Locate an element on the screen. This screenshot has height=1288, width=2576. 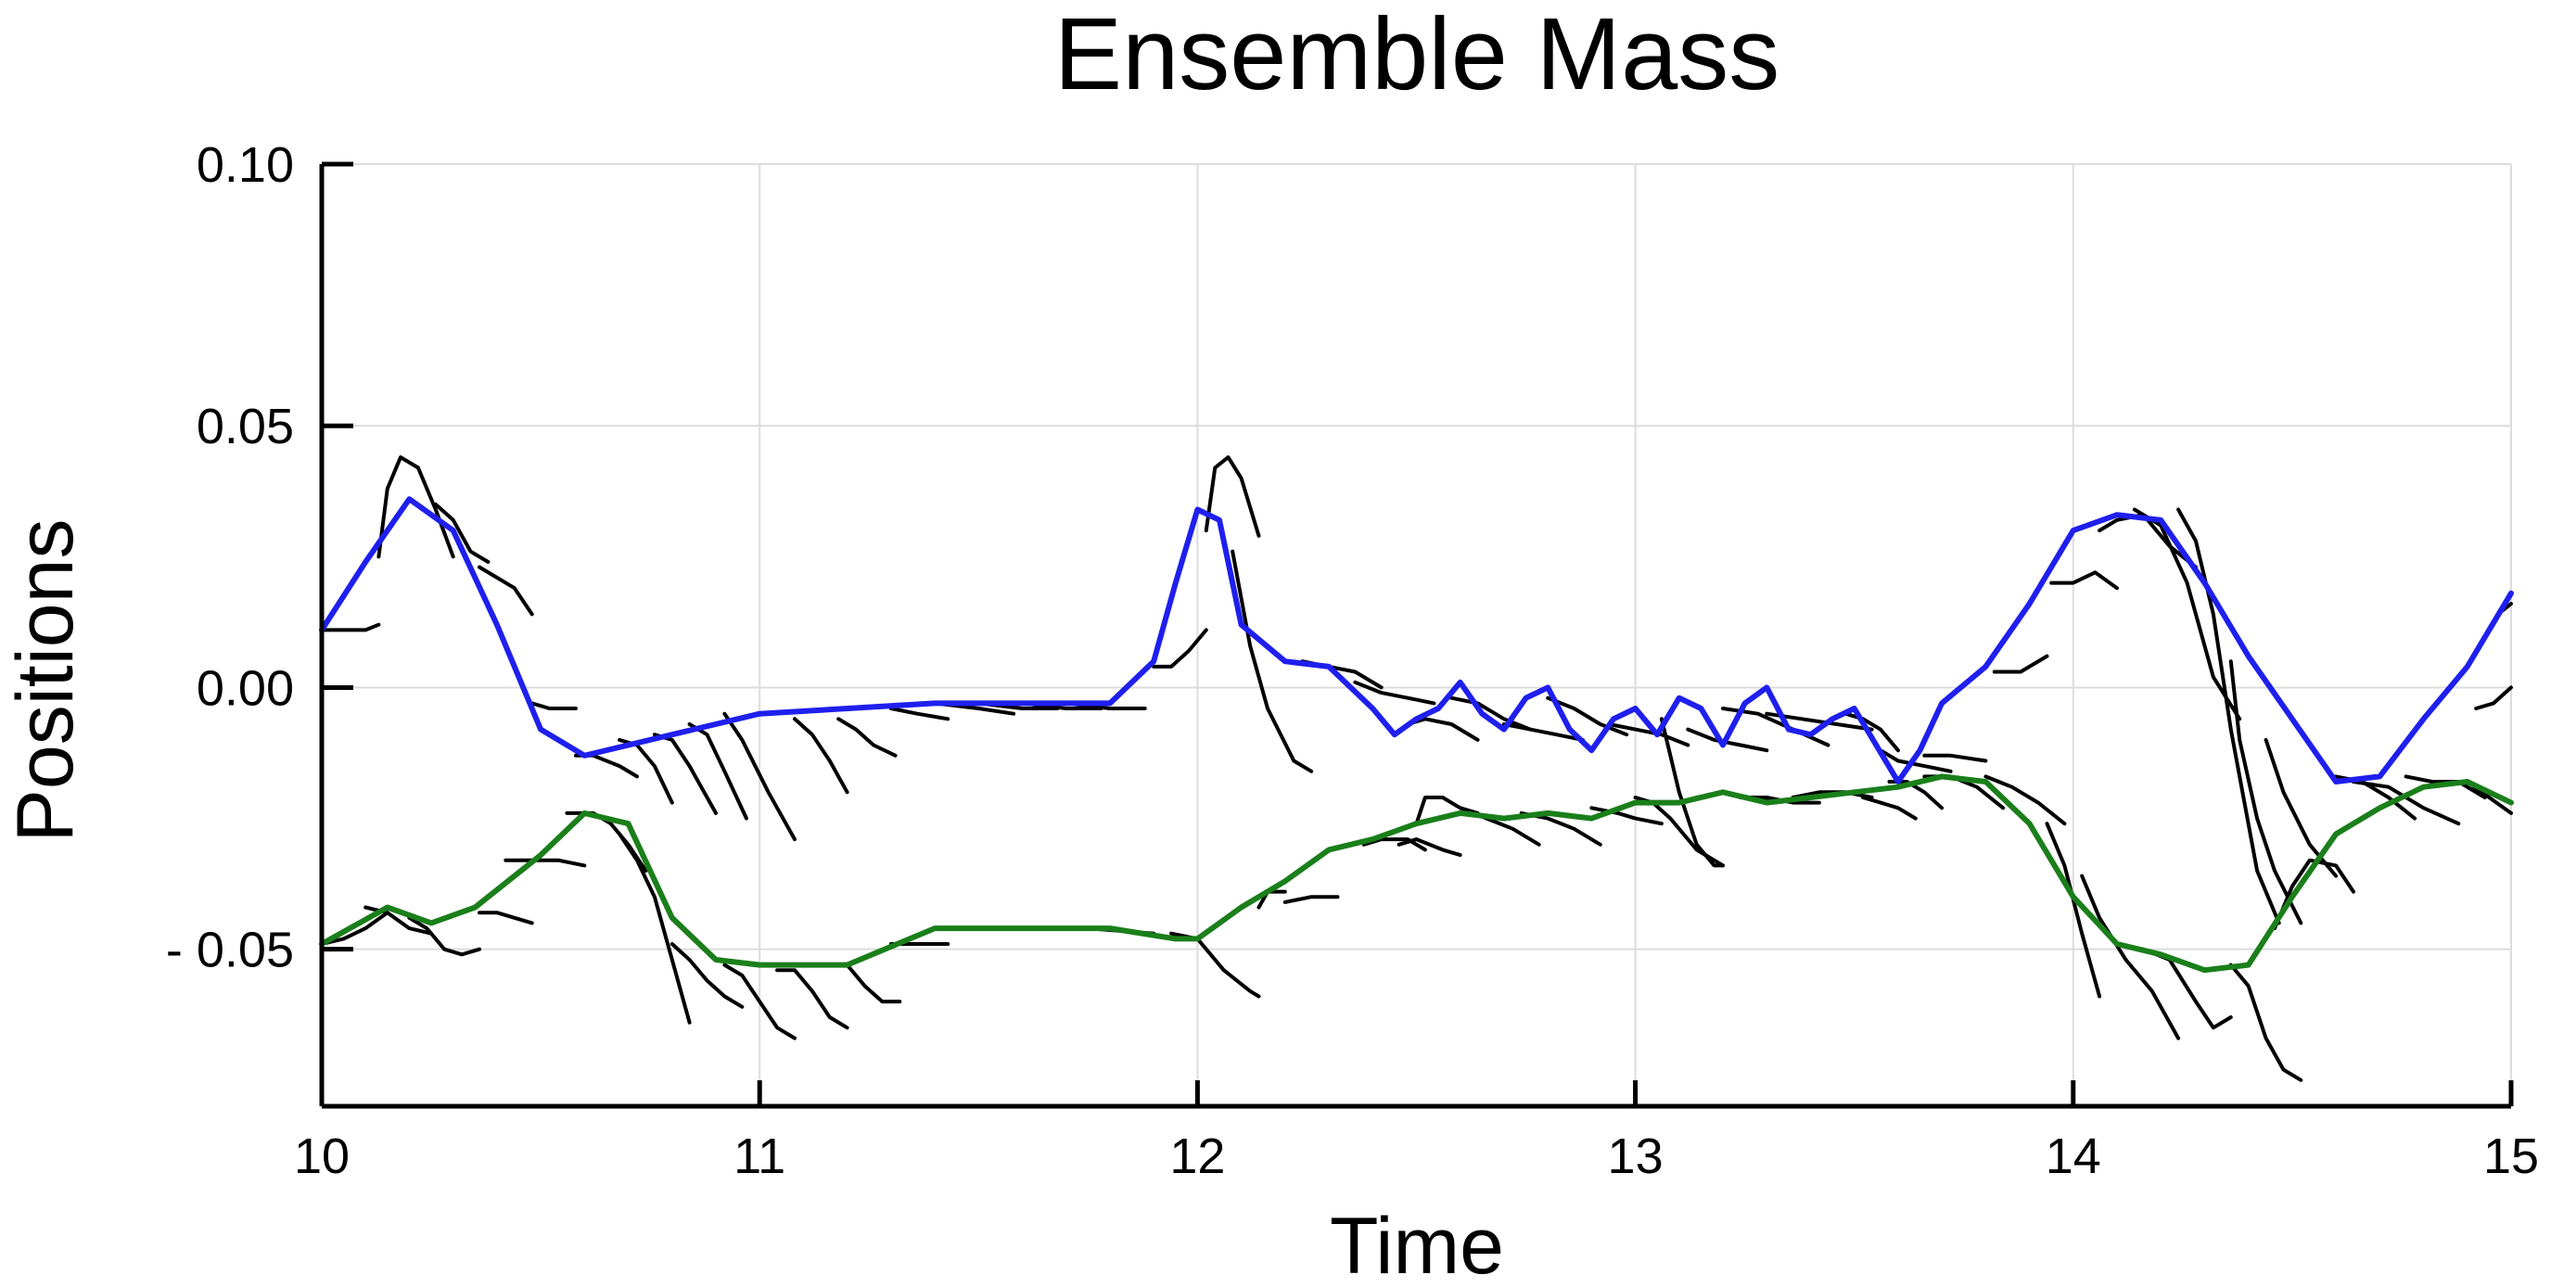
y-tick-label: 0.10 is located at coordinates (246, 165).